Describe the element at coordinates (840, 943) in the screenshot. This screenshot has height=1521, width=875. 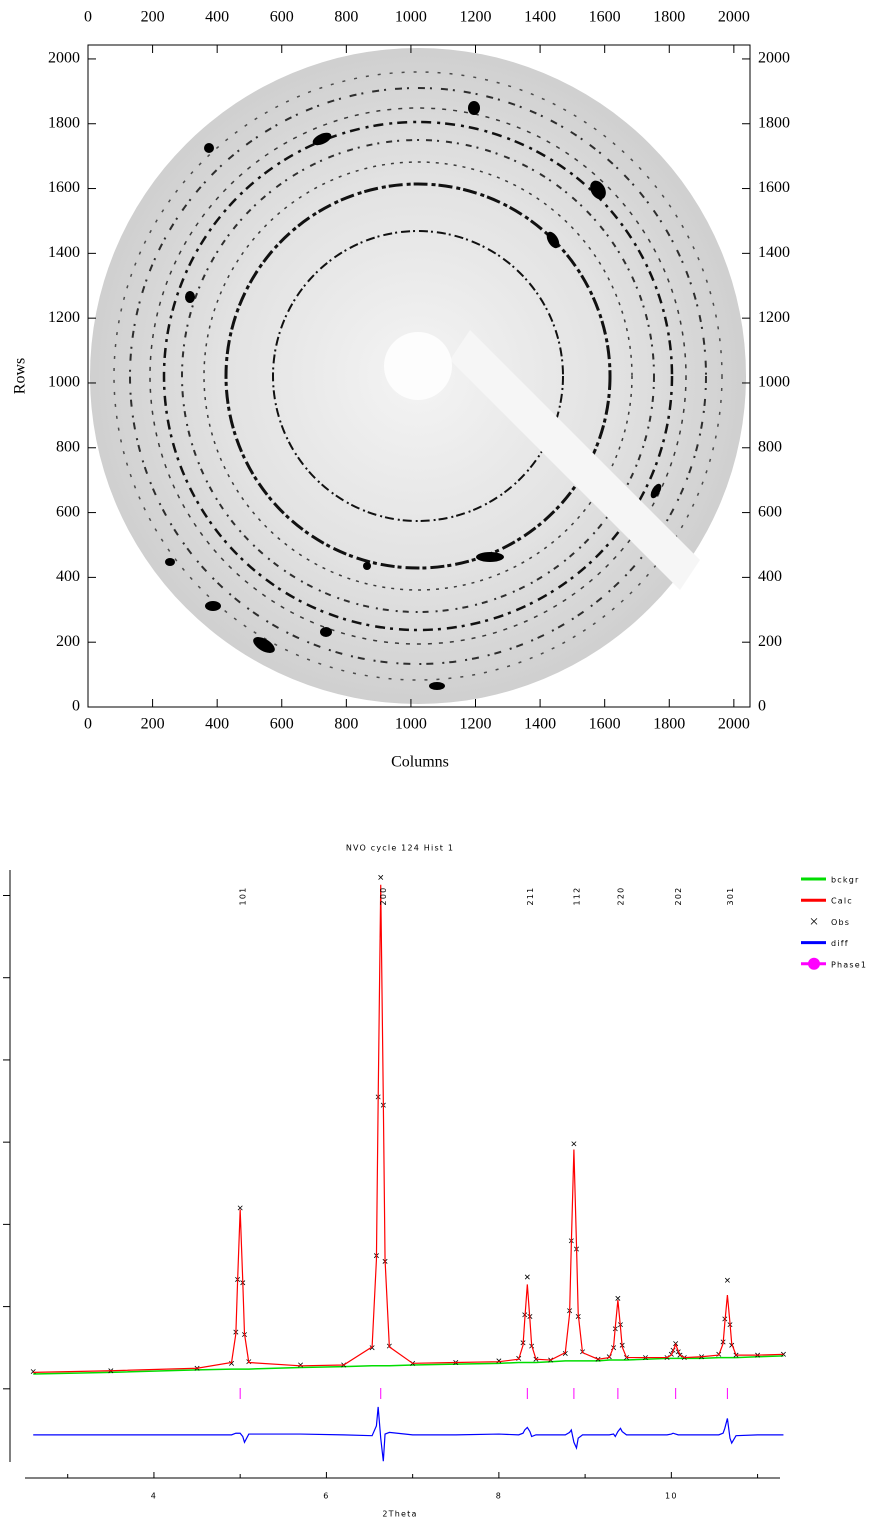
I see `legend-label: diff` at that location.